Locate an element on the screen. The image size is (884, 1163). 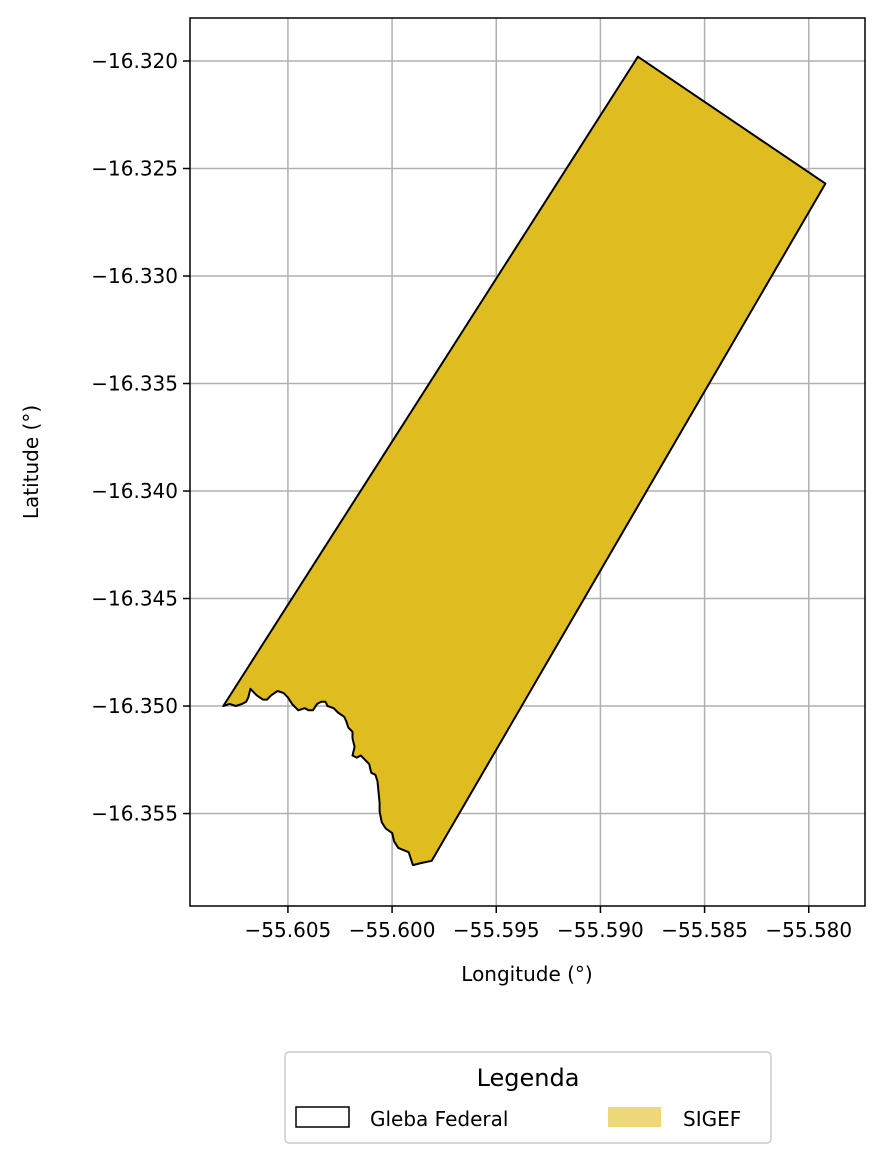
x-axis-title: Longitude (°) is located at coordinates (526, 974).